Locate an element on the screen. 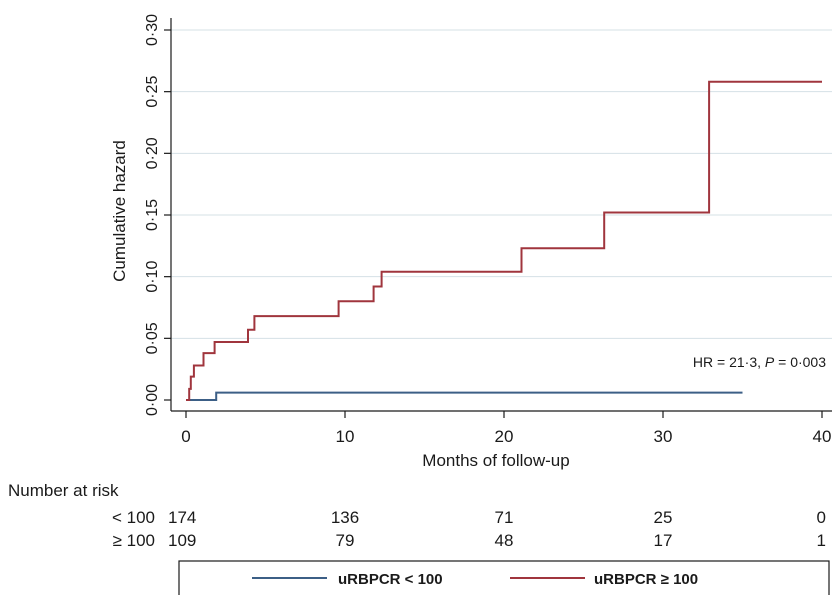 The height and width of the screenshot is (595, 832). risk-cell: 0 is located at coordinates (821, 517).